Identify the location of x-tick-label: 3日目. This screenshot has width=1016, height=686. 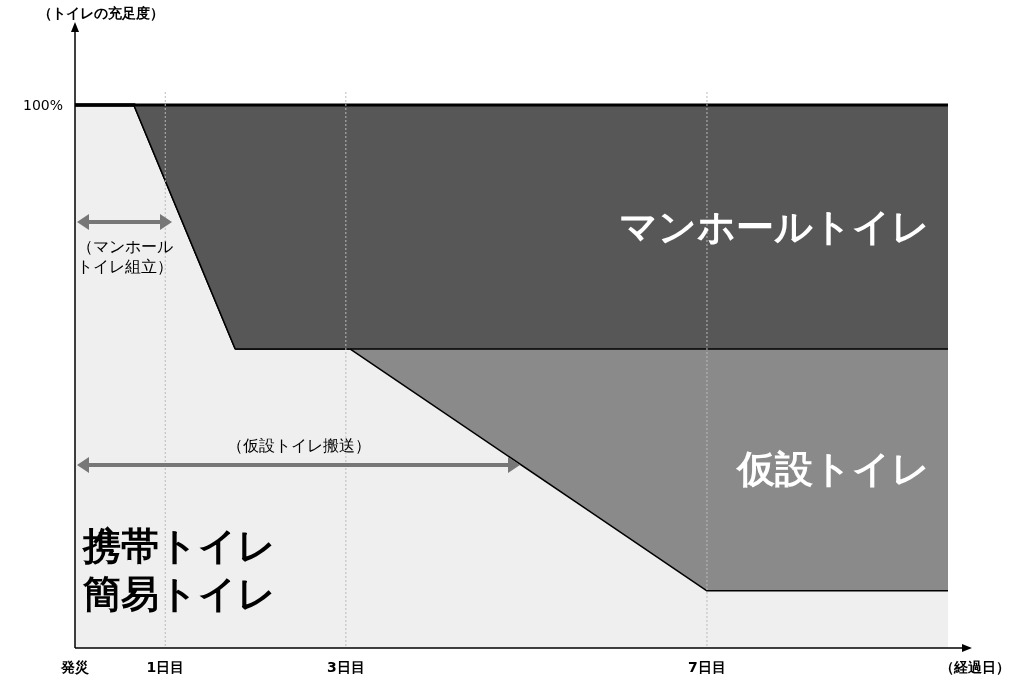
(345, 667).